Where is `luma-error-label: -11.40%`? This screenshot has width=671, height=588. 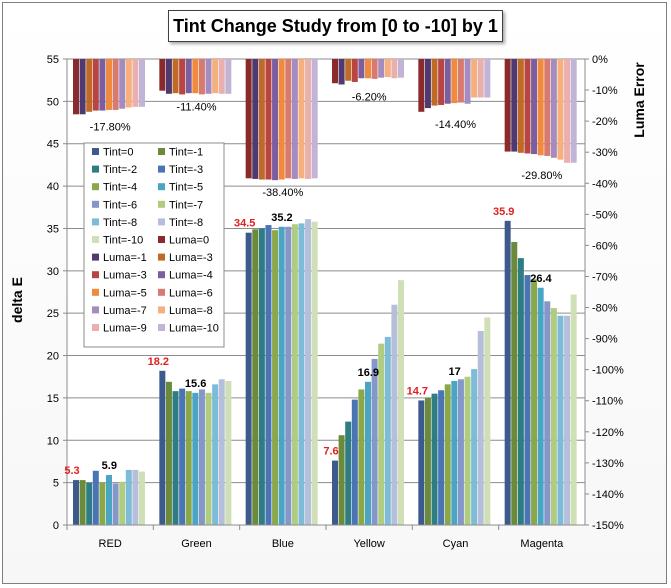 luma-error-label: -11.40% is located at coordinates (196, 107).